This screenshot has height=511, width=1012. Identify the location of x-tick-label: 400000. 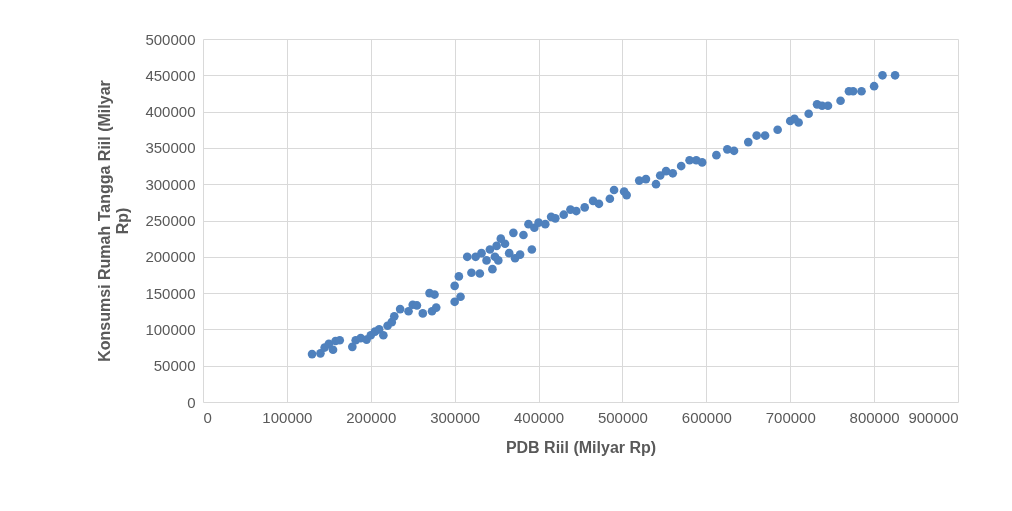
(539, 417).